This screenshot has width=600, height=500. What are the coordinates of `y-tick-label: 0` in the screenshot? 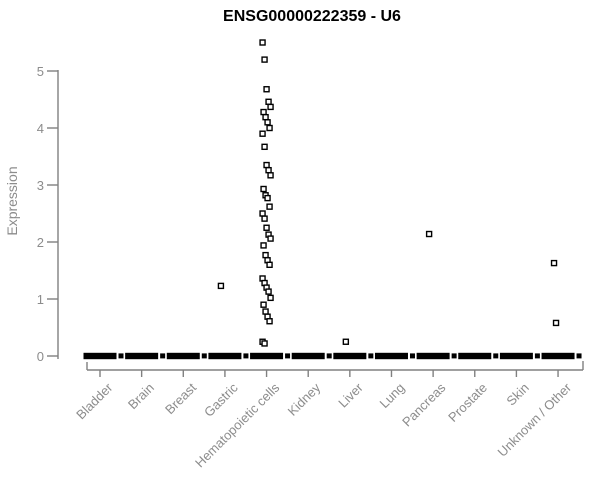 It's located at (40, 356).